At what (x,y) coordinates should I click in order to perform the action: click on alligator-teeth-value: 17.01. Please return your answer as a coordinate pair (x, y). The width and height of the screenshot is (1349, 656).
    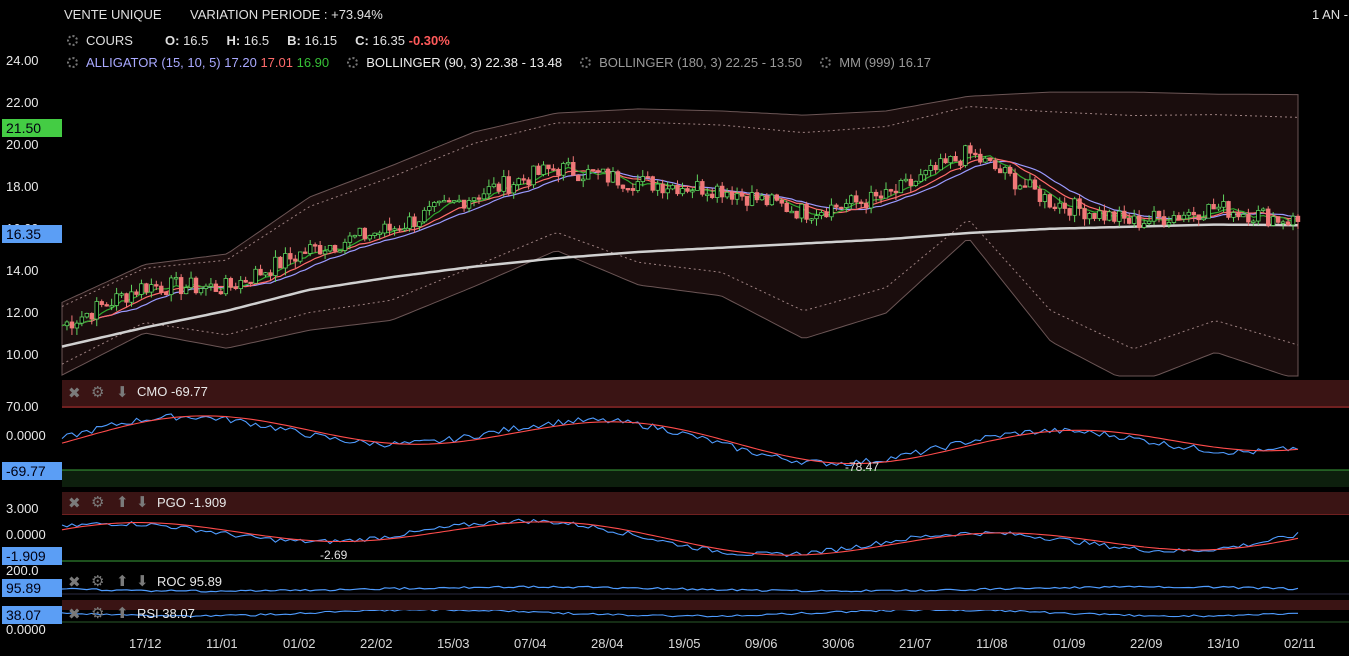
    Looking at the image, I should click on (276, 62).